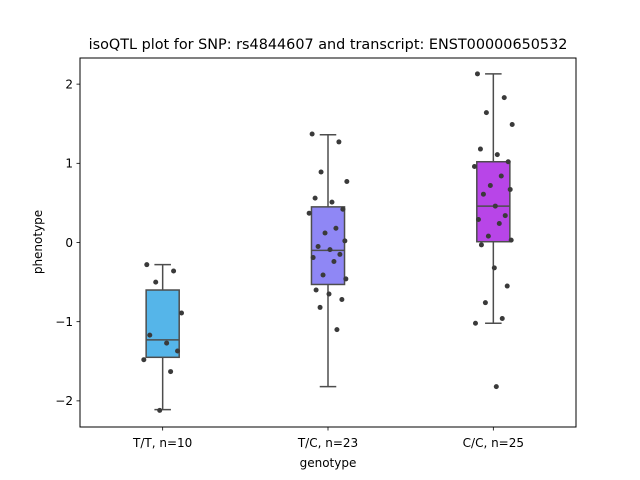 Image resolution: width=640 pixels, height=480 pixels. Describe the element at coordinates (493, 443) in the screenshot. I see `x-tick-label: C/C, n=25` at that location.